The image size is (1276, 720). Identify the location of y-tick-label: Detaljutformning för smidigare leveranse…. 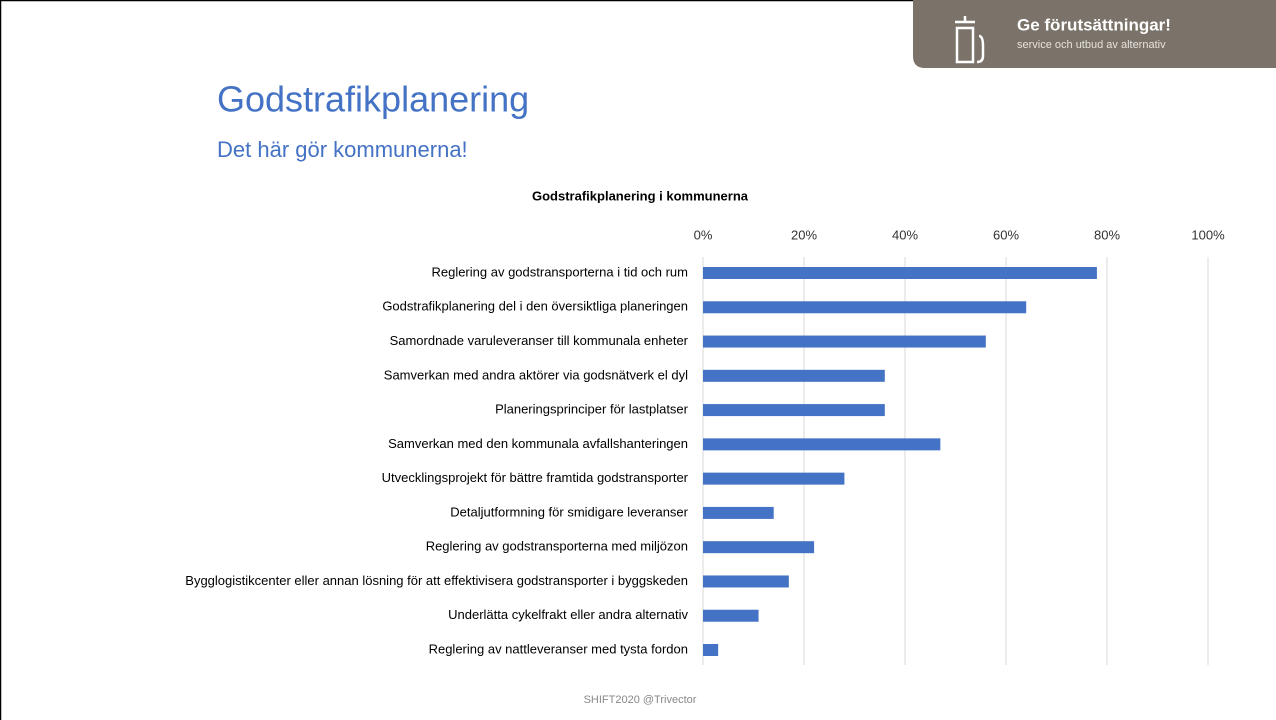
(569, 511).